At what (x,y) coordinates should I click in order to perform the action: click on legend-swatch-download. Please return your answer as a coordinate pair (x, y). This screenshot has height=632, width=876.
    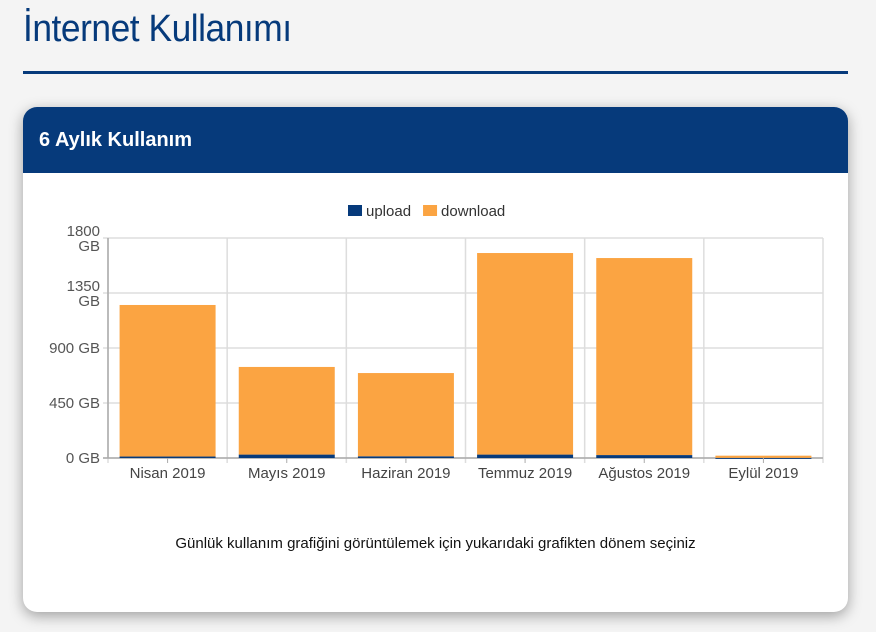
    Looking at the image, I should click on (430, 210).